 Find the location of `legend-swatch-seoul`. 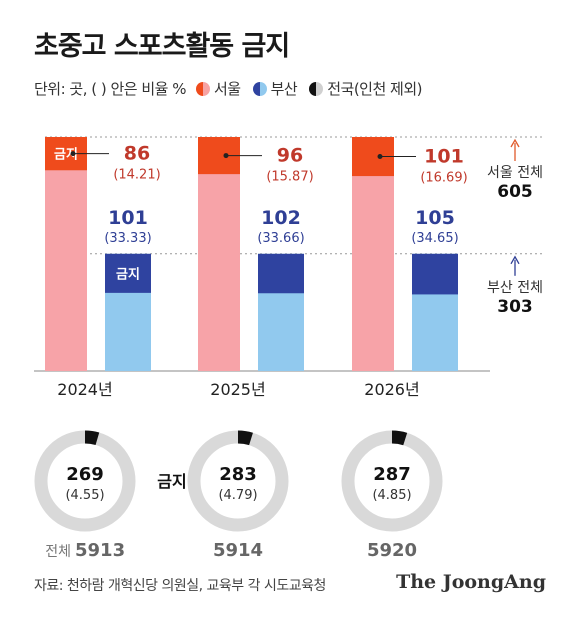

legend-swatch-seoul is located at coordinates (203, 88).